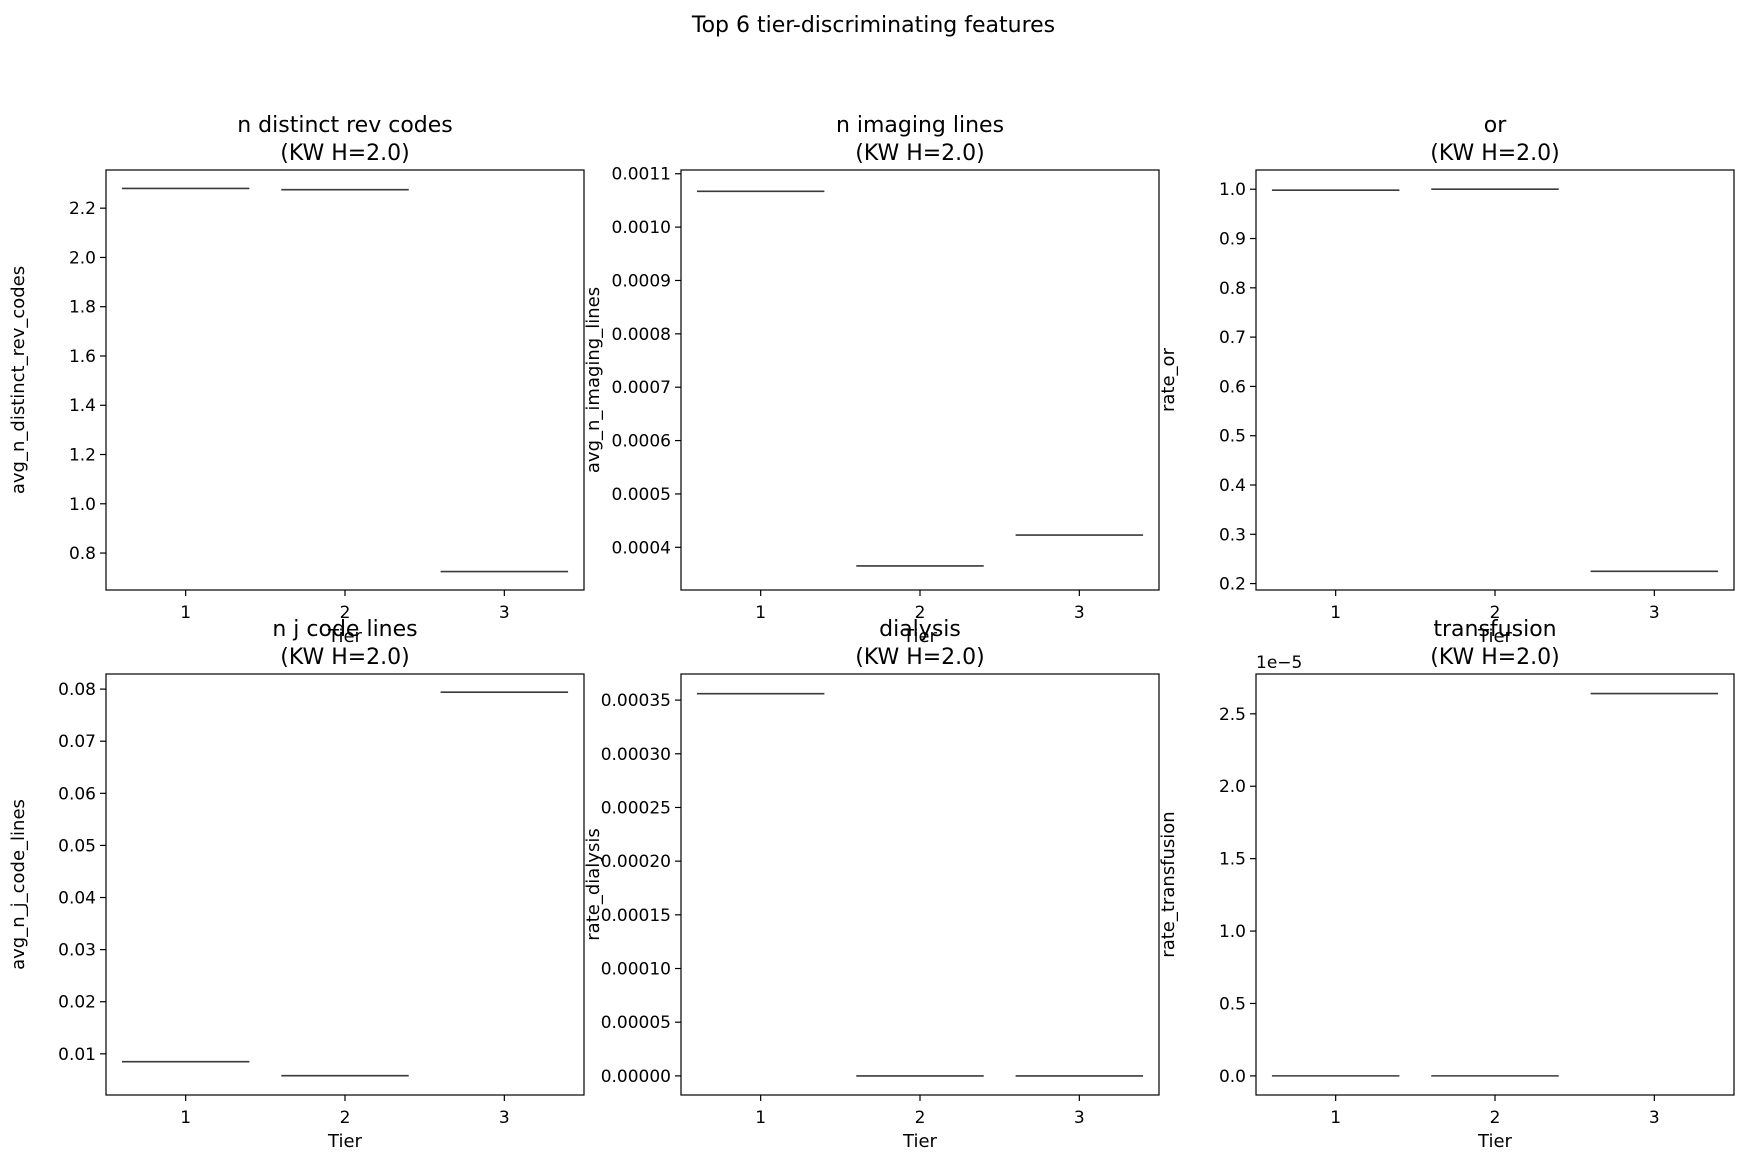  Describe the element at coordinates (636, 862) in the screenshot. I see `y-tick-label: 0.00020` at that location.